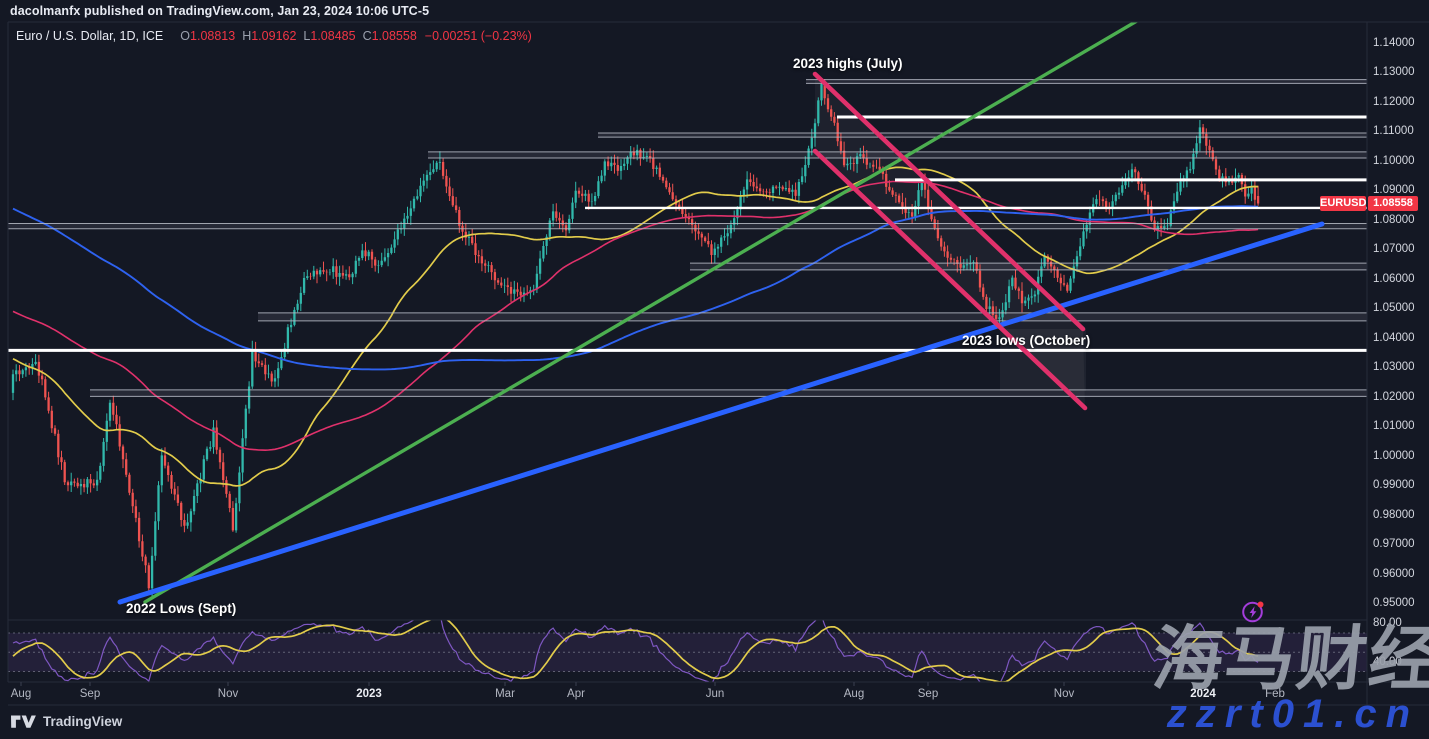 Image resolution: width=1429 pixels, height=739 pixels. I want to click on price-tick-label: 0.99000, so click(1394, 485).